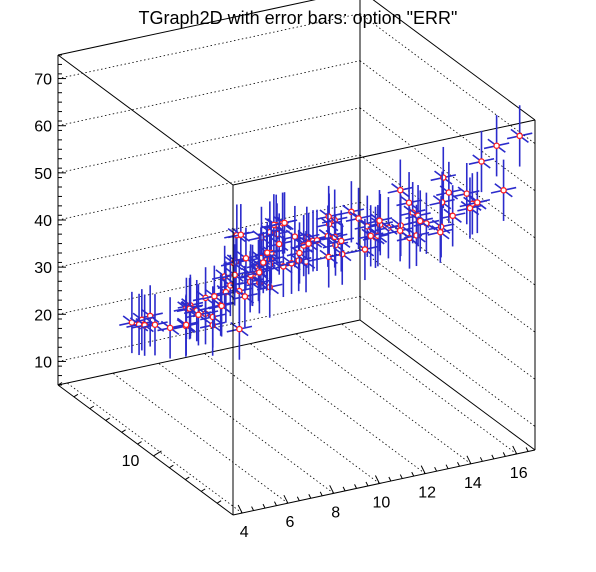 Image resolution: width=596 pixels, height=572 pixels. Describe the element at coordinates (43, 362) in the screenshot. I see `z-tick-label: 10` at that location.